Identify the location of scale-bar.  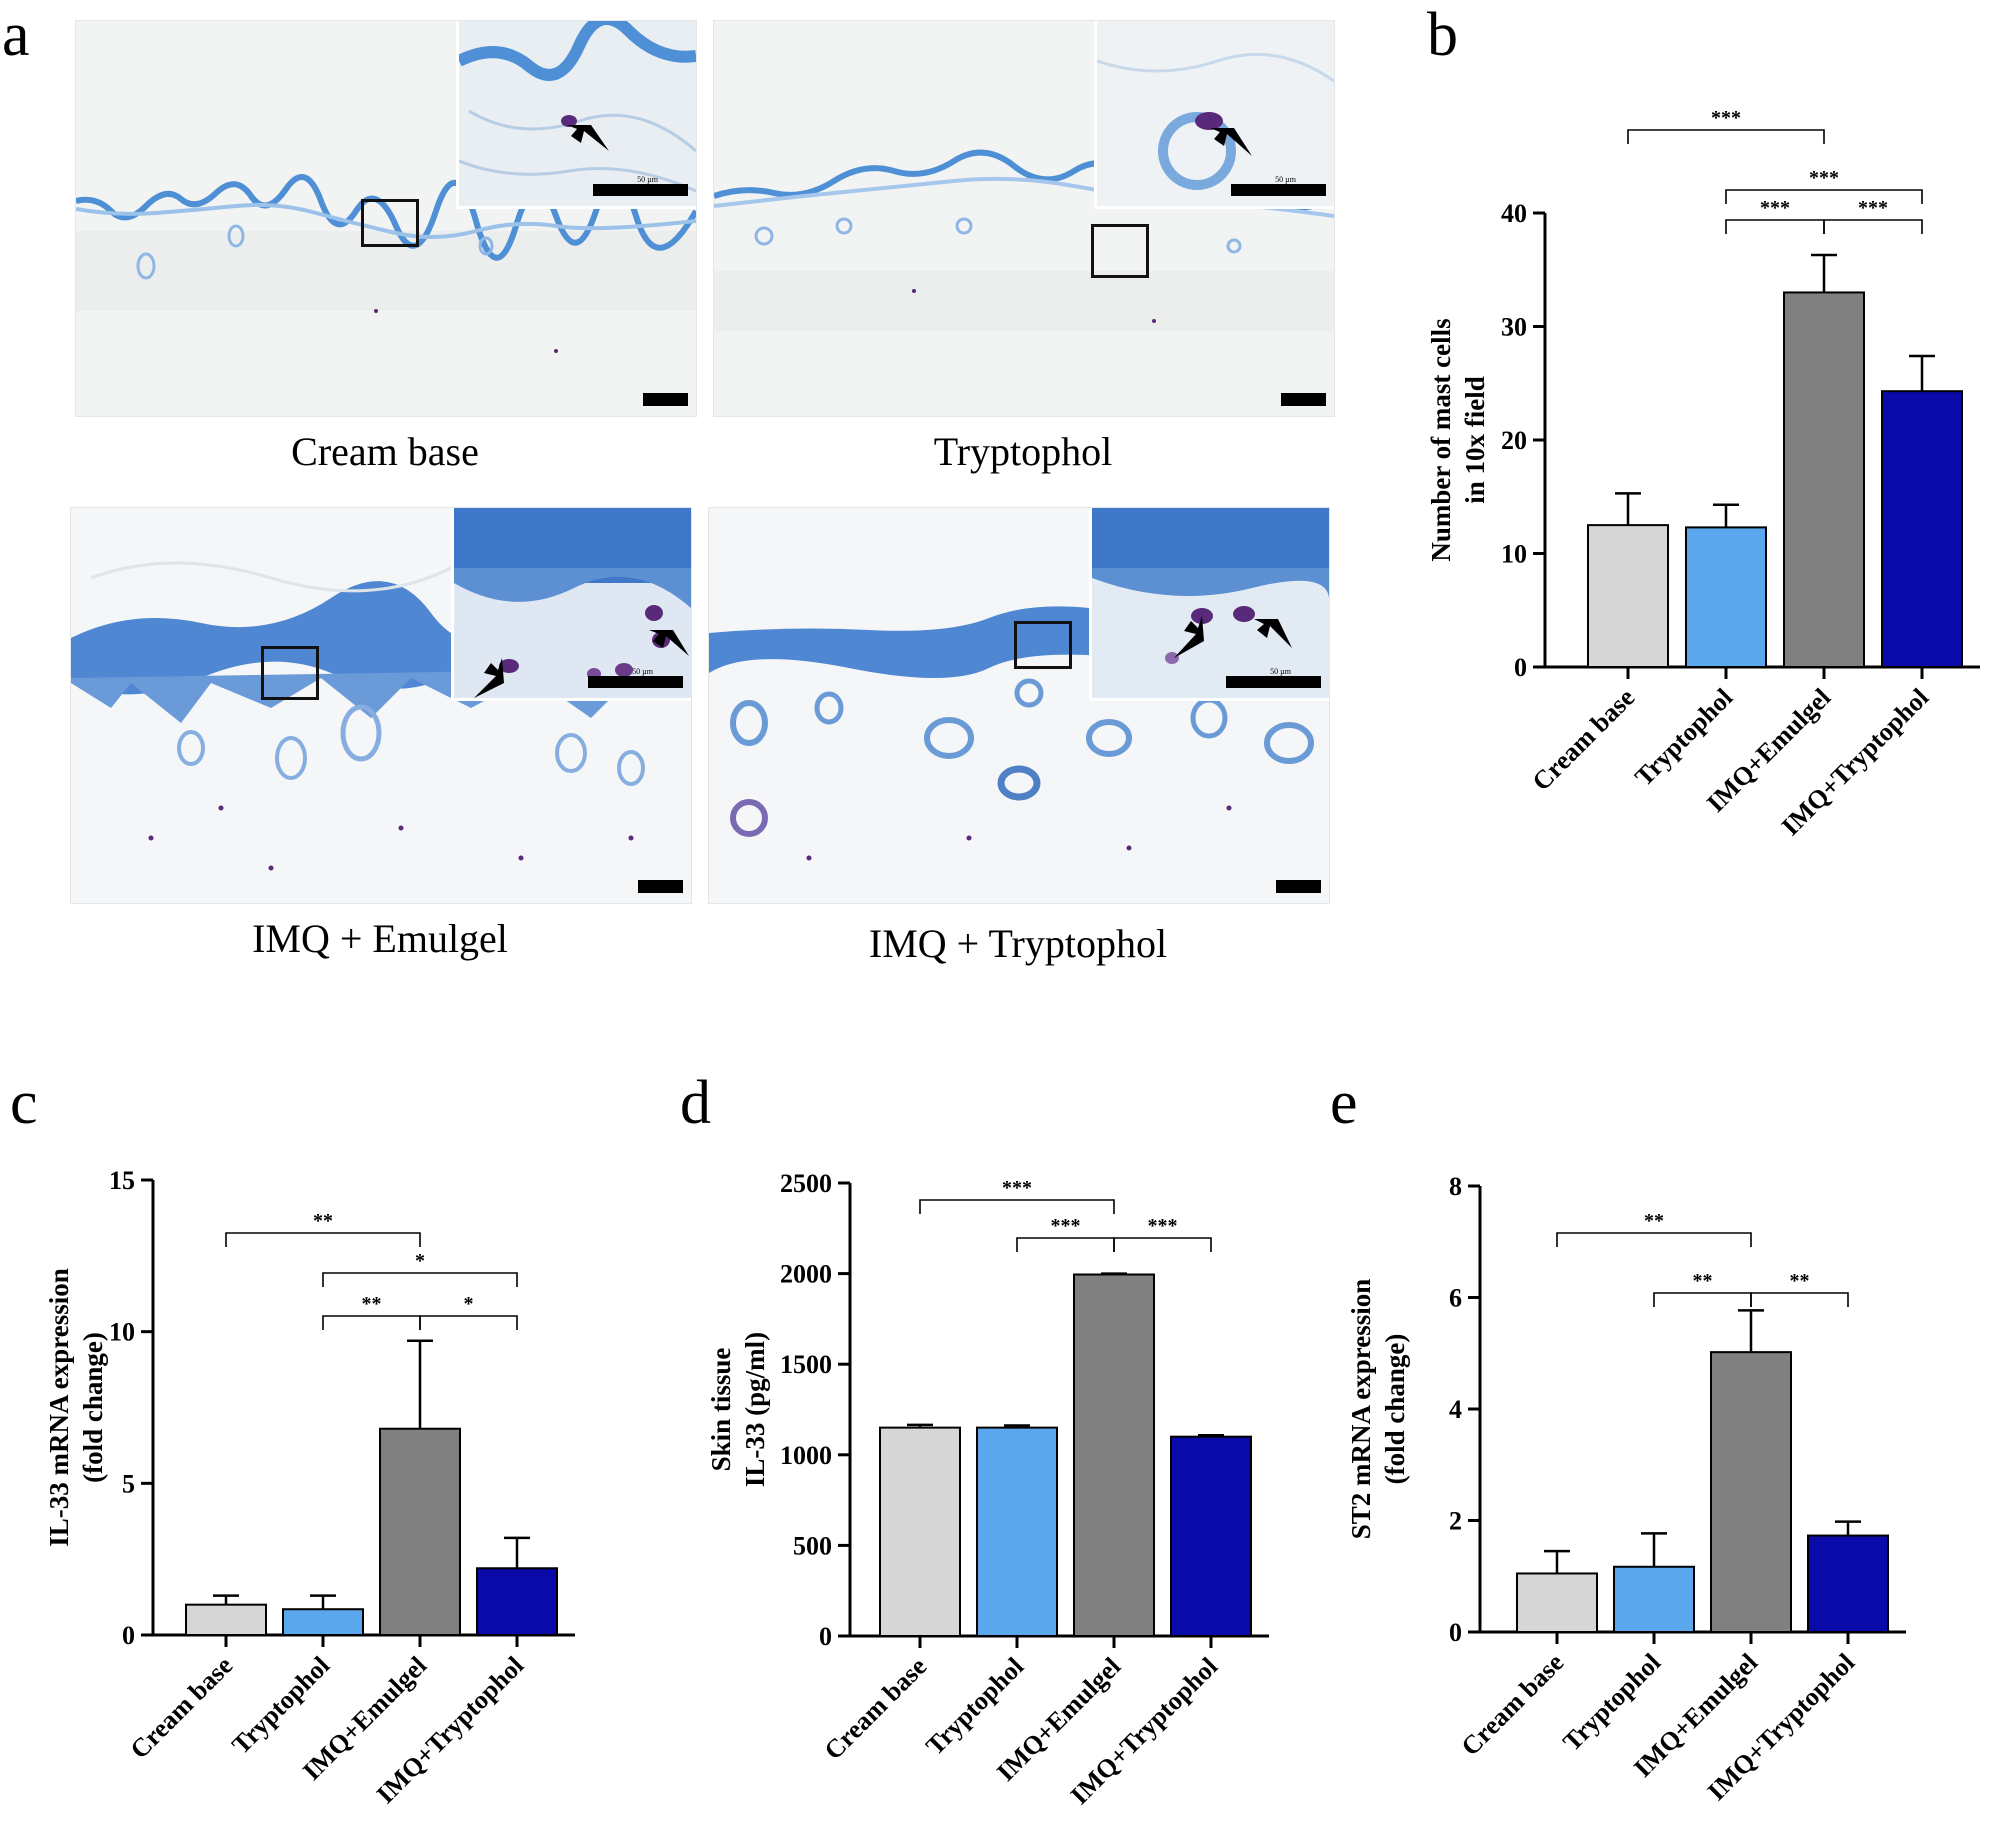
(1303, 399).